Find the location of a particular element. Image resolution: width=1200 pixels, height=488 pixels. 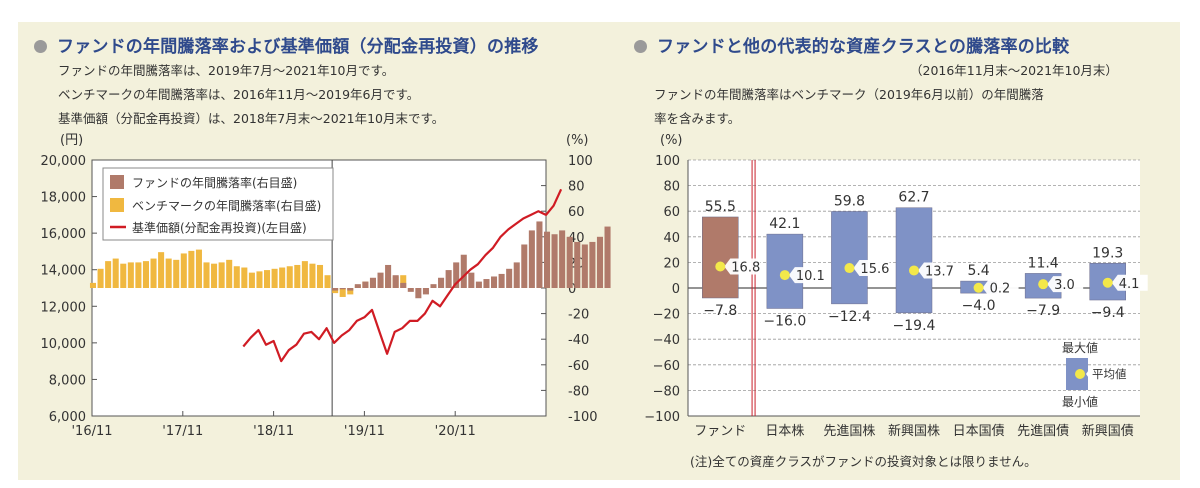

y-left-tick-label: 10,000 is located at coordinates (64, 344).